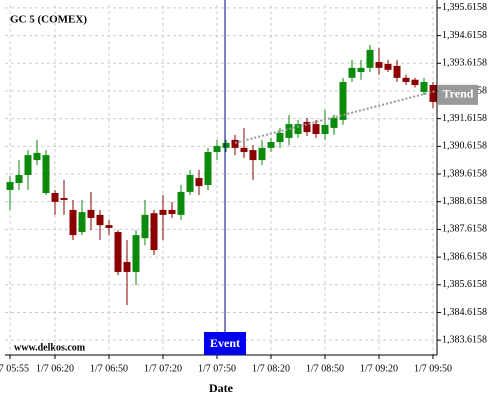  I want to click on y-tick-label: 1,389.6158, so click(464, 173).